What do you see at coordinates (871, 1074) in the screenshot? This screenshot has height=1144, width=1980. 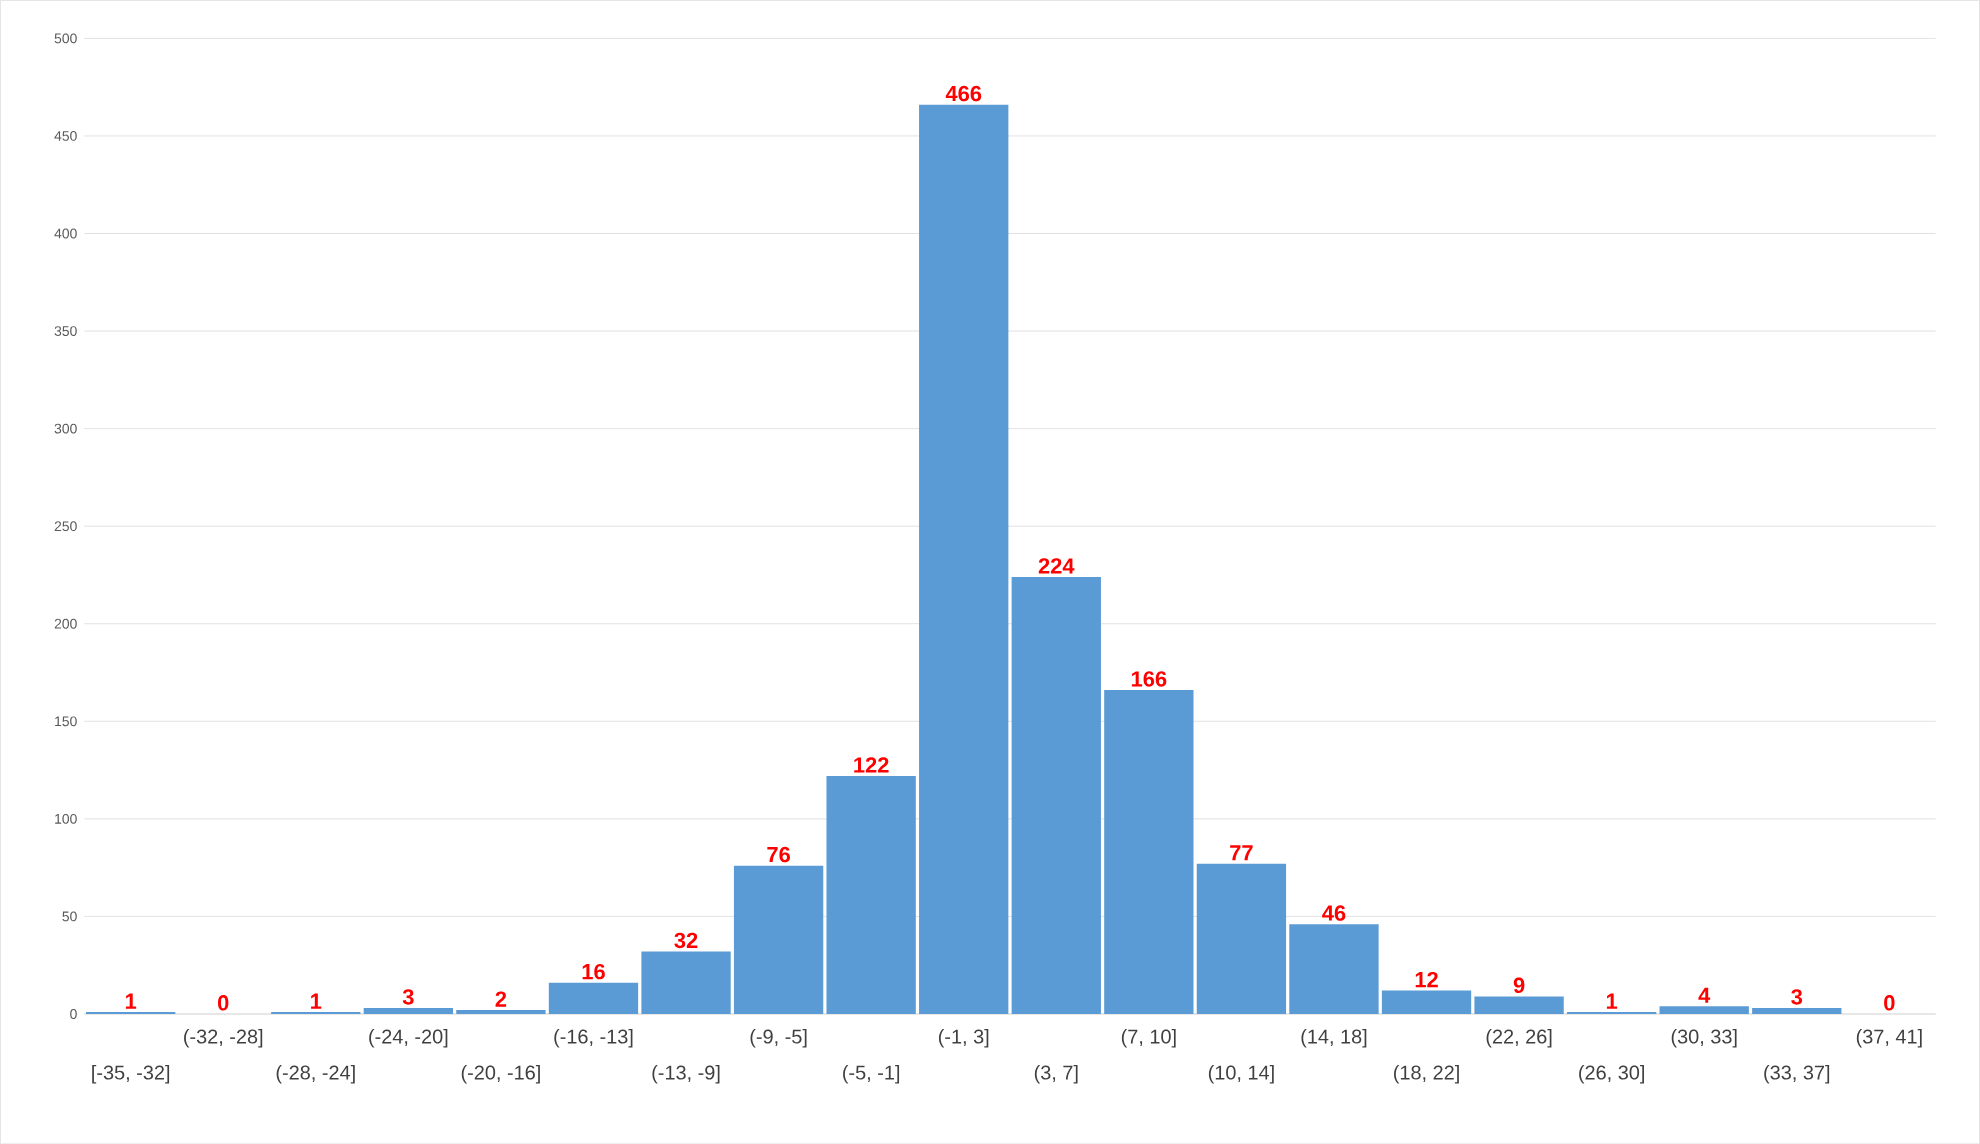 I see `x-tick-label: (-5, -1]` at bounding box center [871, 1074].